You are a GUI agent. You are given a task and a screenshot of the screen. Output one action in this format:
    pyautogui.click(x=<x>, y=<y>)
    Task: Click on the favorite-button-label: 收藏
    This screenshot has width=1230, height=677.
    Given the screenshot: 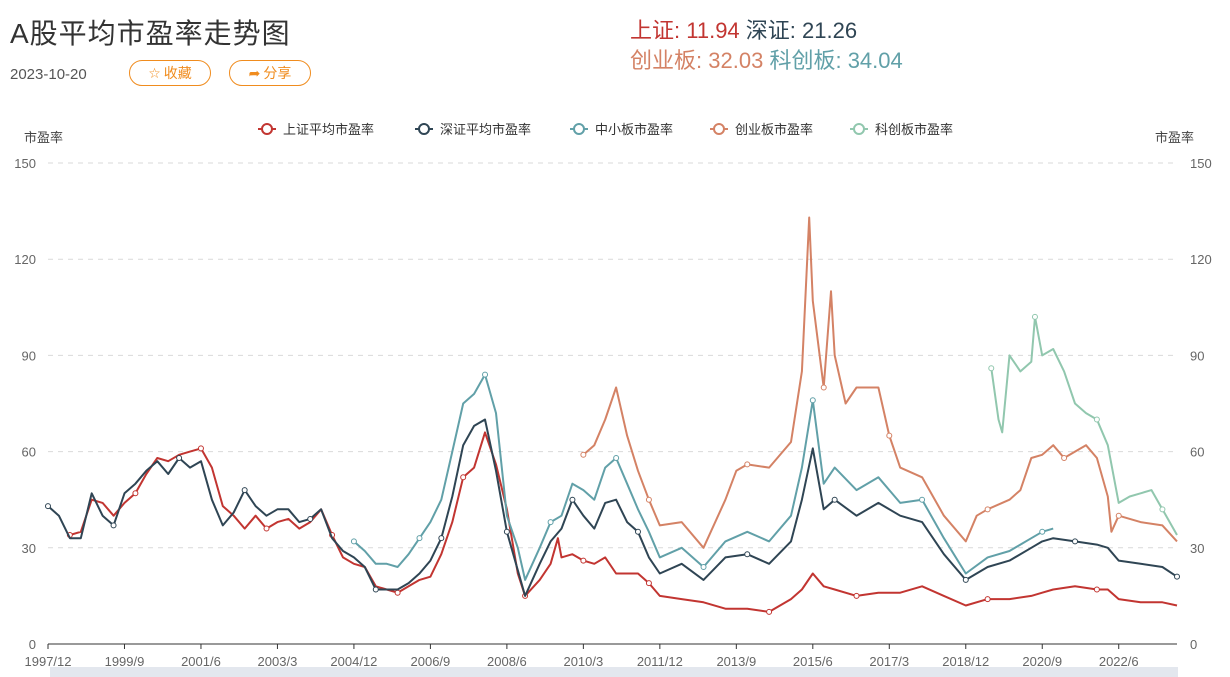 What is the action you would take?
    pyautogui.click(x=177, y=73)
    